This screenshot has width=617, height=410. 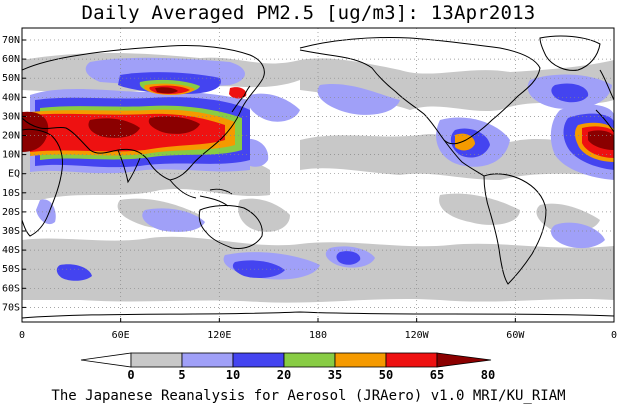 I want to click on lat-label: 50N, so click(x=11, y=78).